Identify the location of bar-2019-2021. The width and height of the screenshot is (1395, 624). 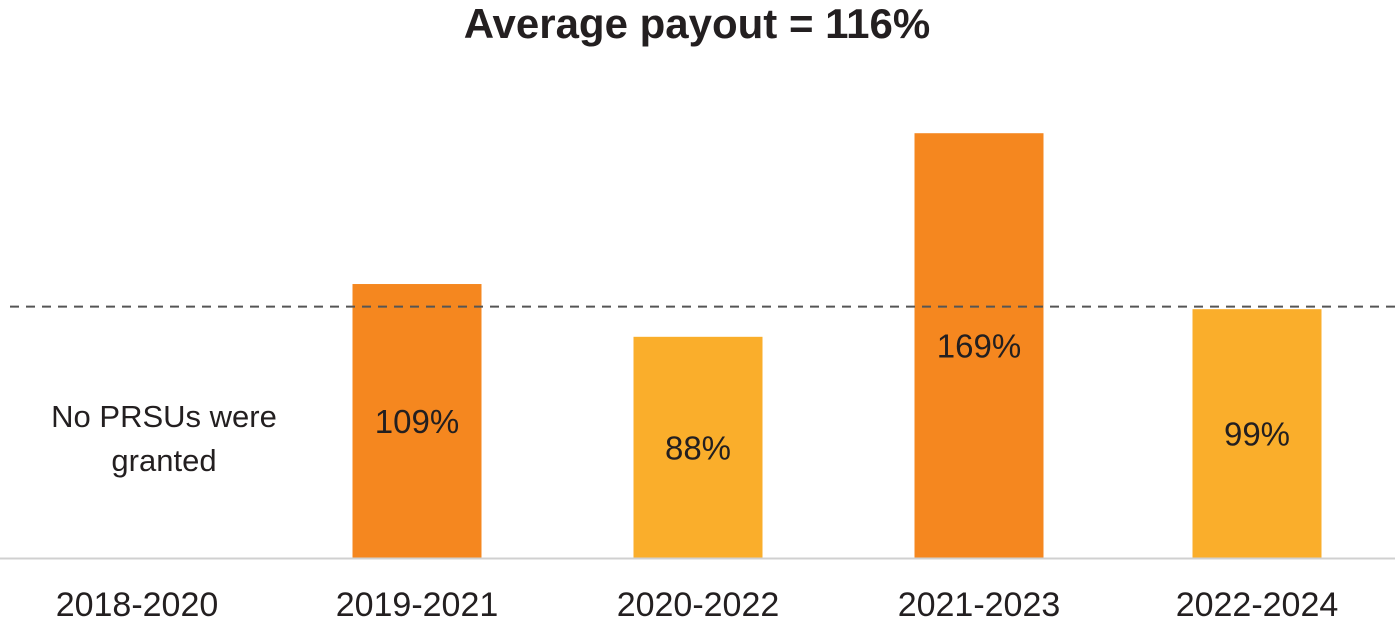
(417, 421).